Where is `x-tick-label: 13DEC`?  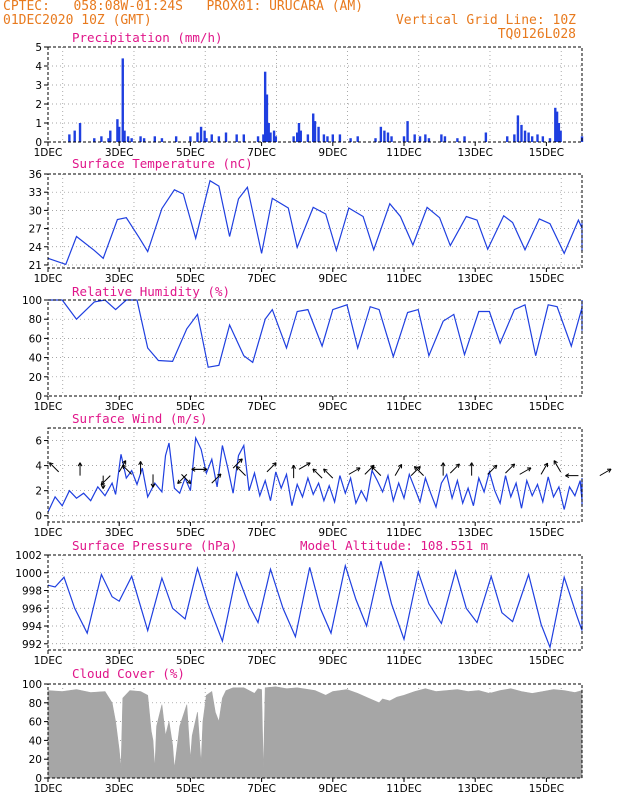
x-tick-label: 13DEC is located at coordinates (474, 153).